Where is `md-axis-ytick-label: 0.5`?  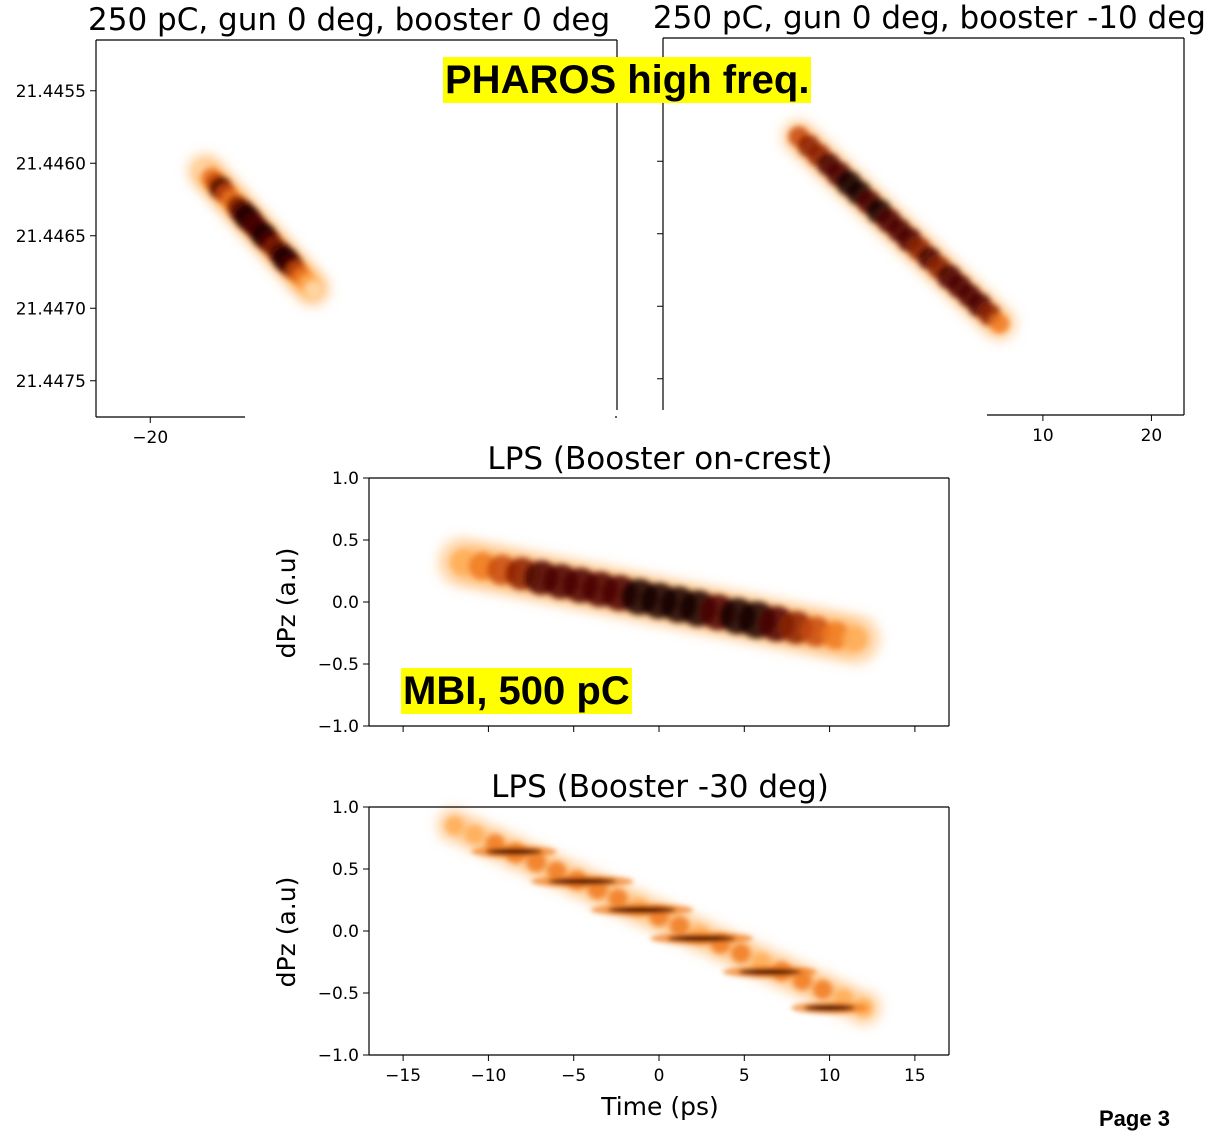
md-axis-ytick-label: 0.5 is located at coordinates (345, 541).